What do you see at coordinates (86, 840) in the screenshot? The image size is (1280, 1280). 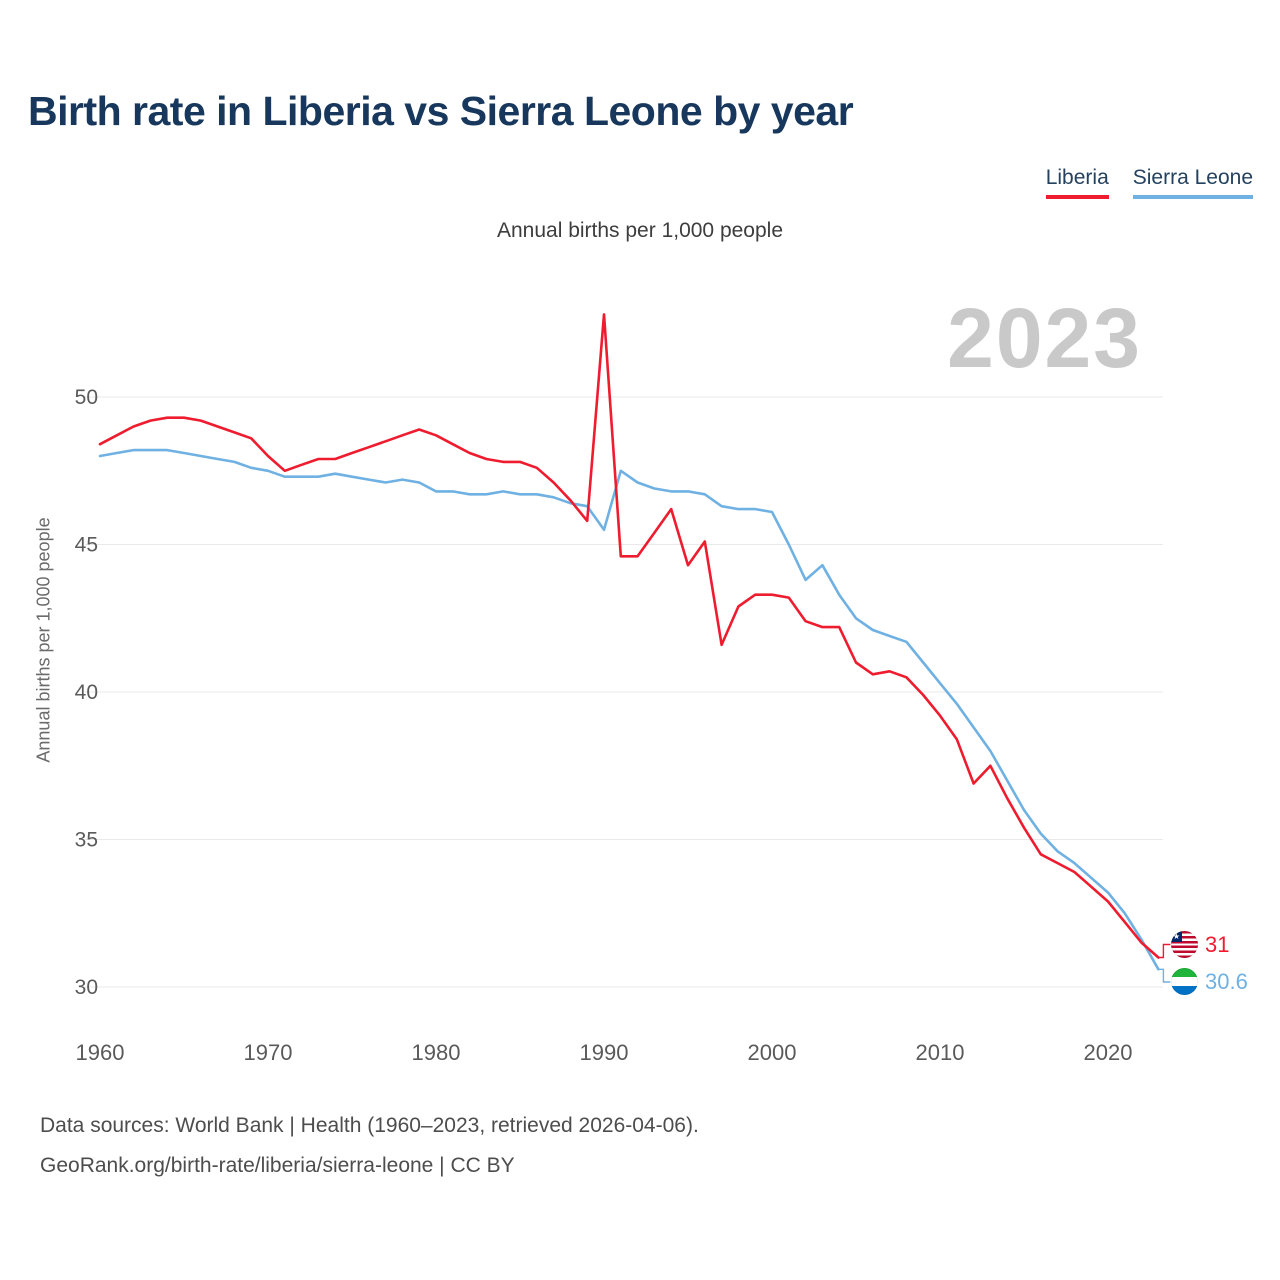 I see `y-tick-label: 35` at bounding box center [86, 840].